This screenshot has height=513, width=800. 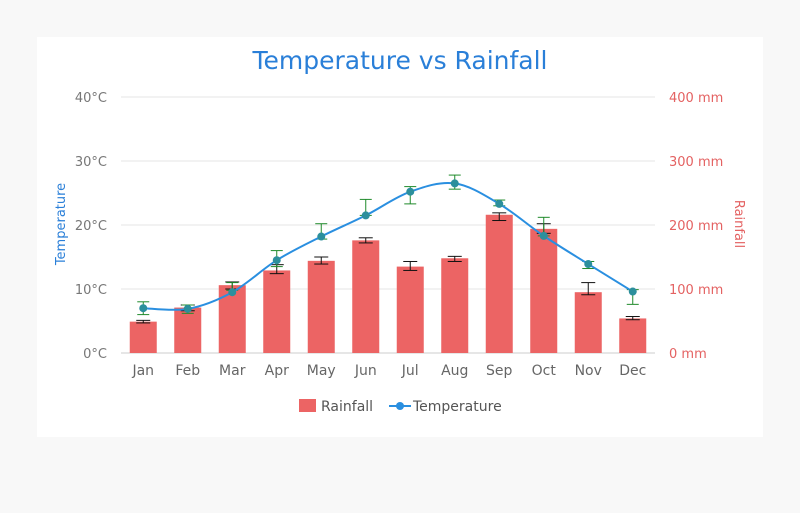 I want to click on right-tick-label: 300 mm, so click(x=696, y=162).